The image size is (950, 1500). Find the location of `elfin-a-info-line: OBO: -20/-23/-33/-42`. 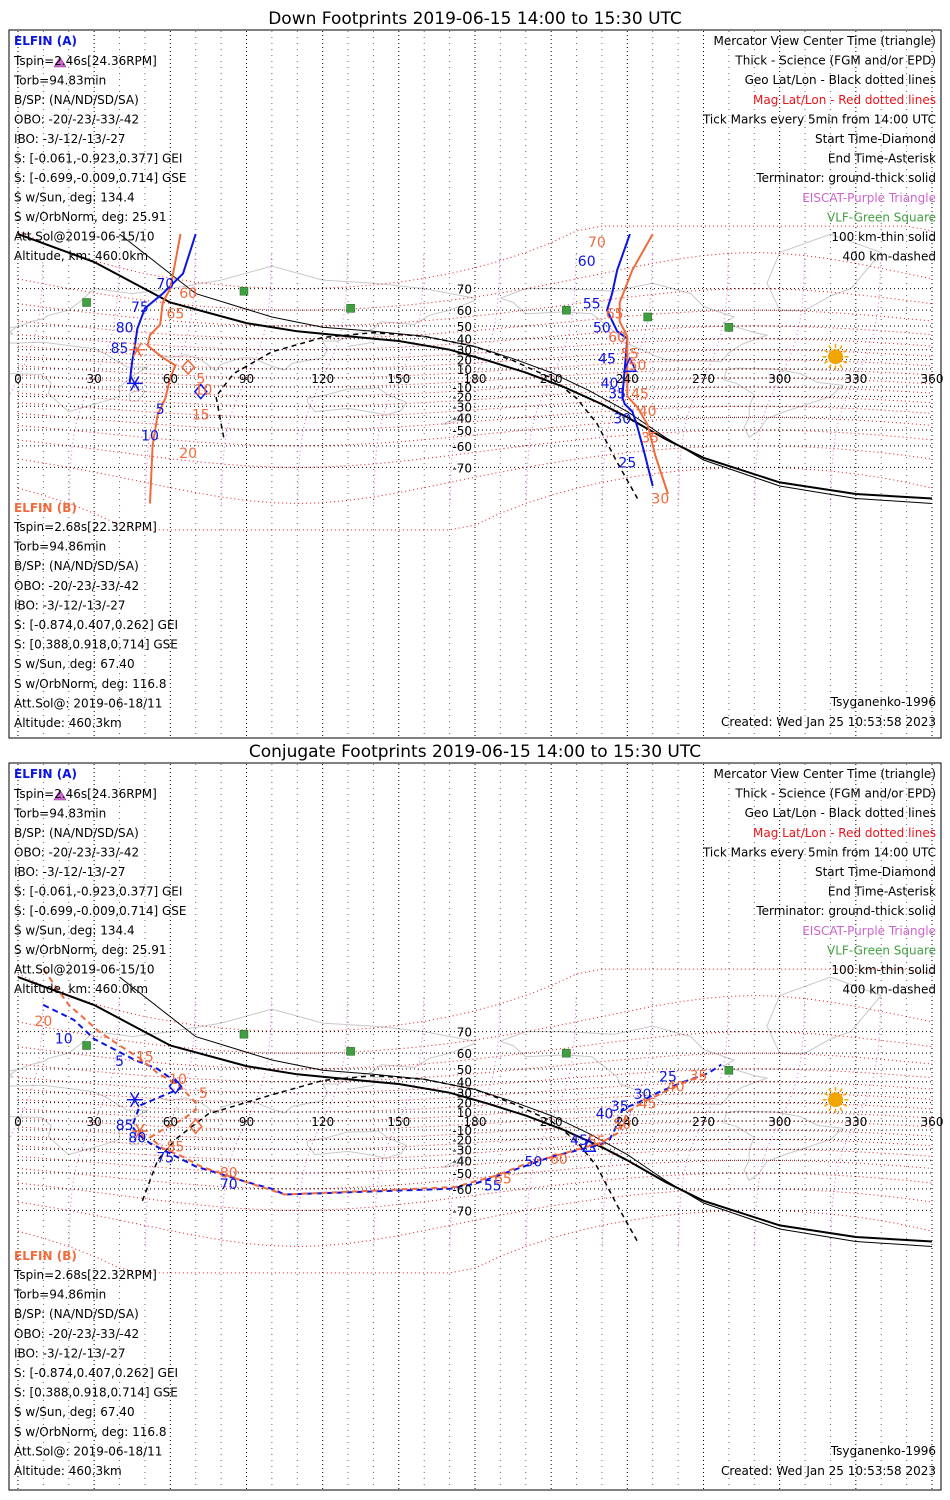

elfin-a-info-line: OBO: -20/-23/-33/-42 is located at coordinates (76, 120).